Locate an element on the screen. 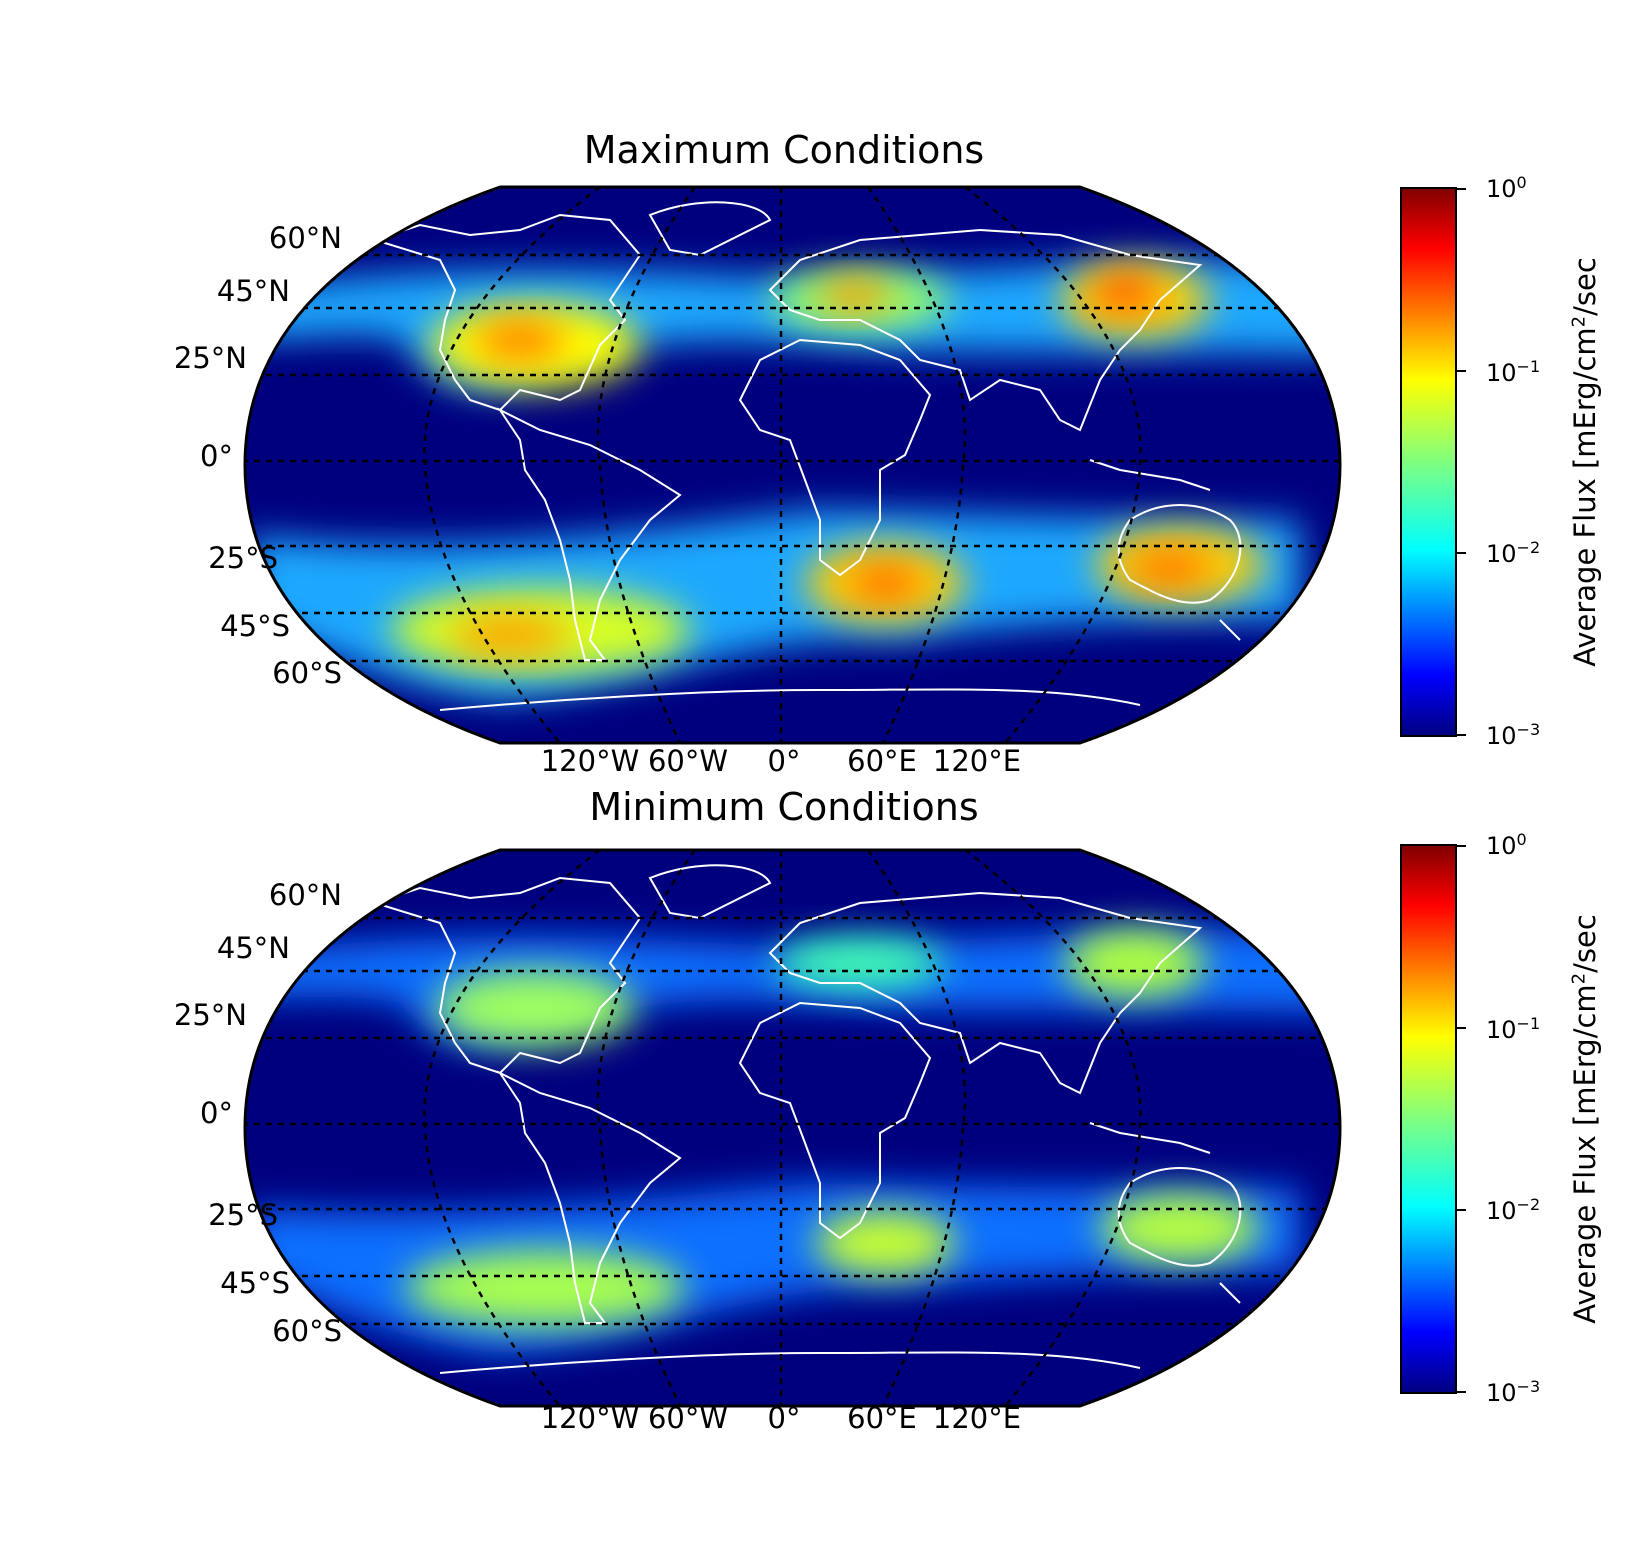  hotspot-southern-africa-core is located at coordinates (885, 583).